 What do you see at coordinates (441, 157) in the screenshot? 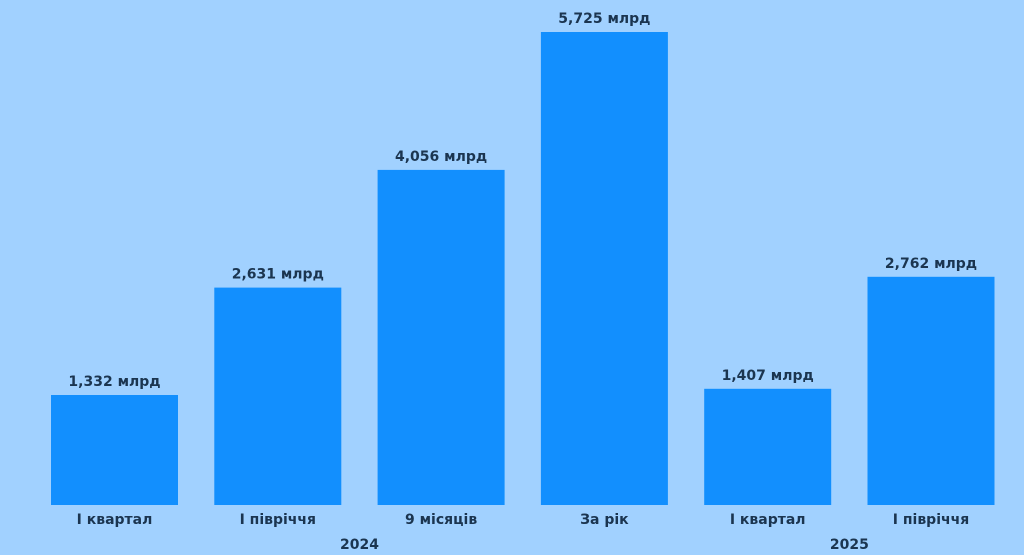
I see `bar-value-label-3: 4,056 млрд` at bounding box center [441, 157].